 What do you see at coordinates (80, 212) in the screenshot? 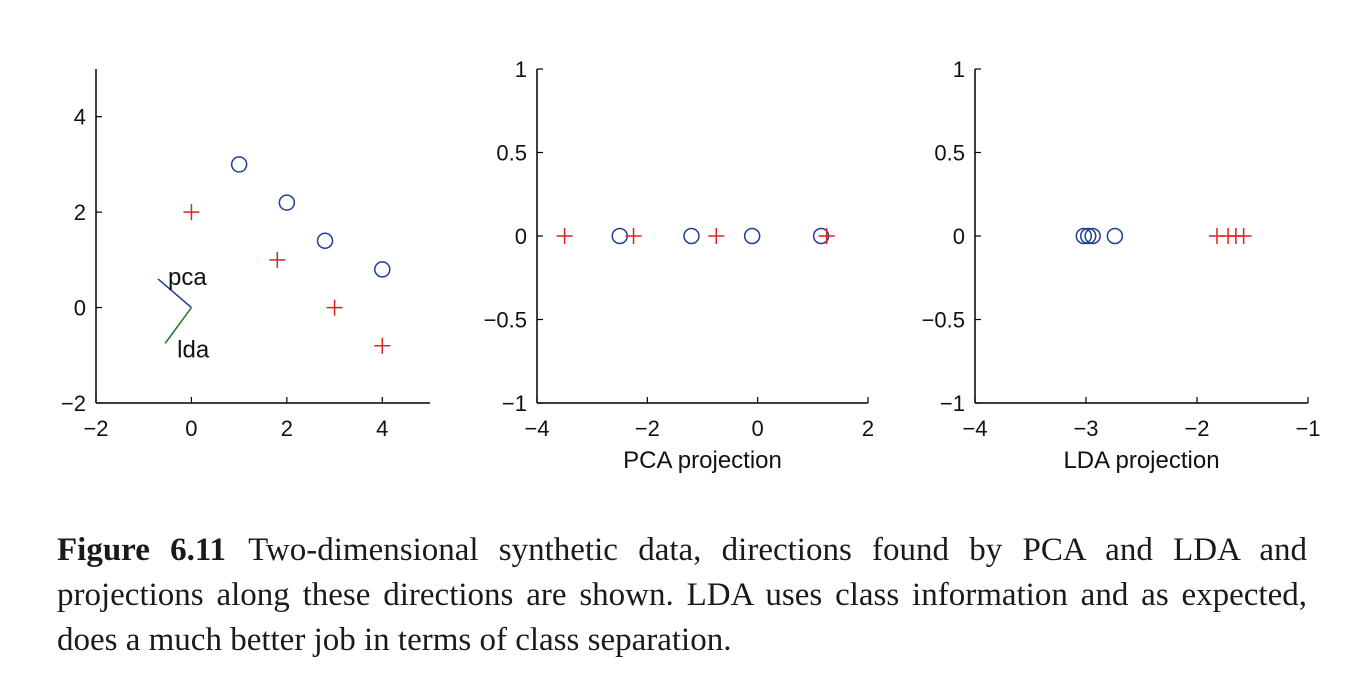
I see `left-y-tick-label: 2` at bounding box center [80, 212].